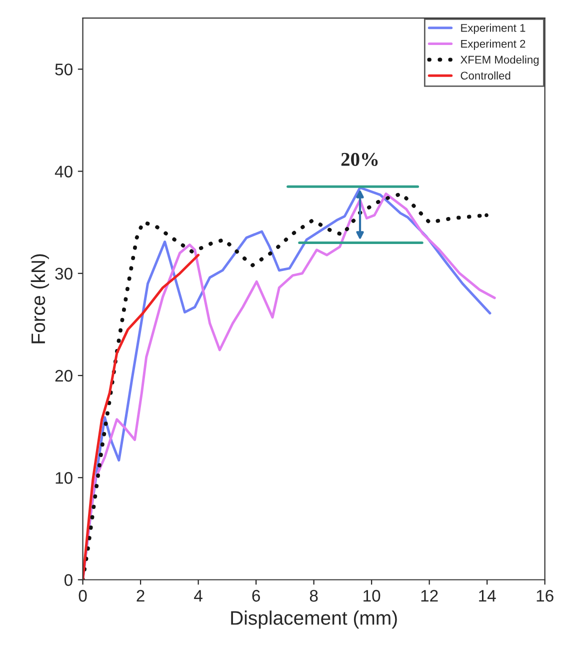 Image resolution: width=579 pixels, height=671 pixels. What do you see at coordinates (63, 172) in the screenshot?
I see `y-tick-label: 40` at bounding box center [63, 172].